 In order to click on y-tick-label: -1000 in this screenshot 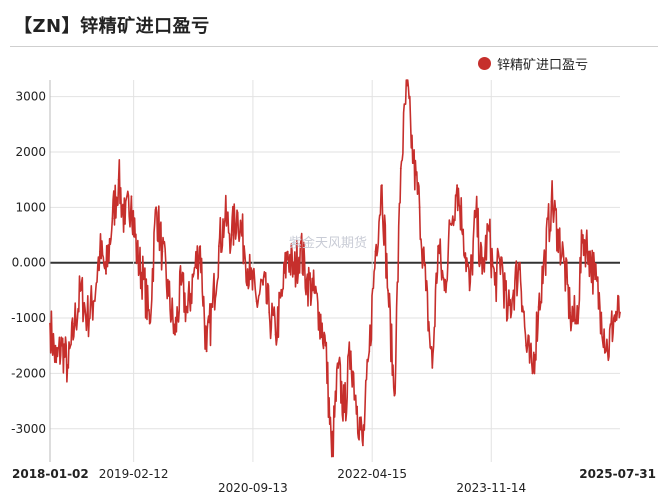, I will do `click(28, 318)`.